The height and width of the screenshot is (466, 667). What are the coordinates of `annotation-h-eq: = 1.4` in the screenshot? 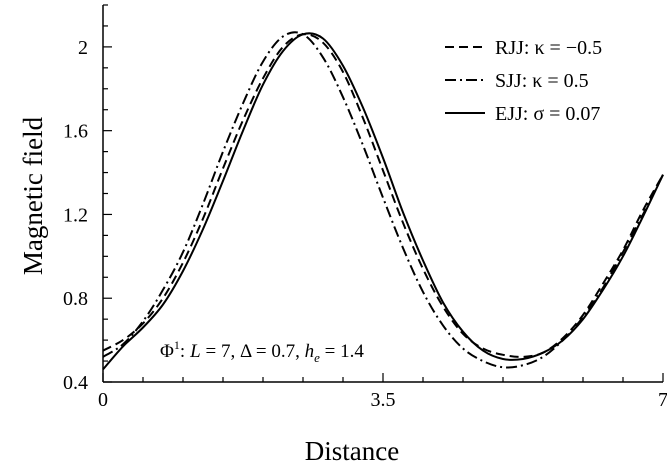 It's located at (342, 351).